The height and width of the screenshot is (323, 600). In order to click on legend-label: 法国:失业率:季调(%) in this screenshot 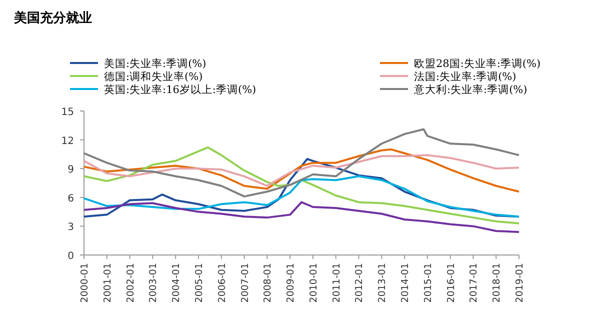, I will do `click(465, 76)`.